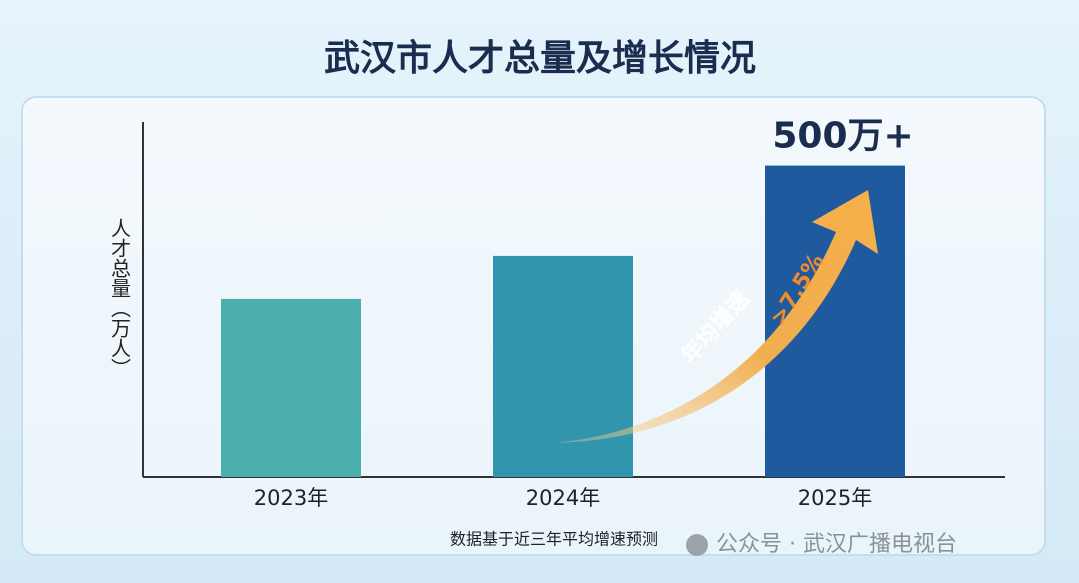 This screenshot has width=1079, height=583. What do you see at coordinates (835, 498) in the screenshot?
I see `x-tick-label: 2025年` at bounding box center [835, 498].